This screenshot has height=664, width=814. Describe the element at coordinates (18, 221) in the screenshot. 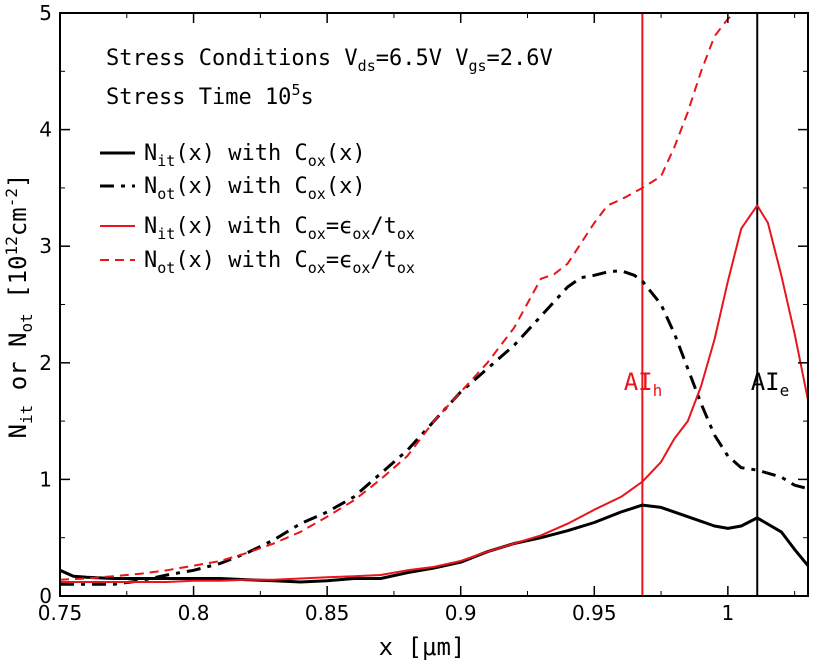

I see `y-label-cm: cm` at that location.